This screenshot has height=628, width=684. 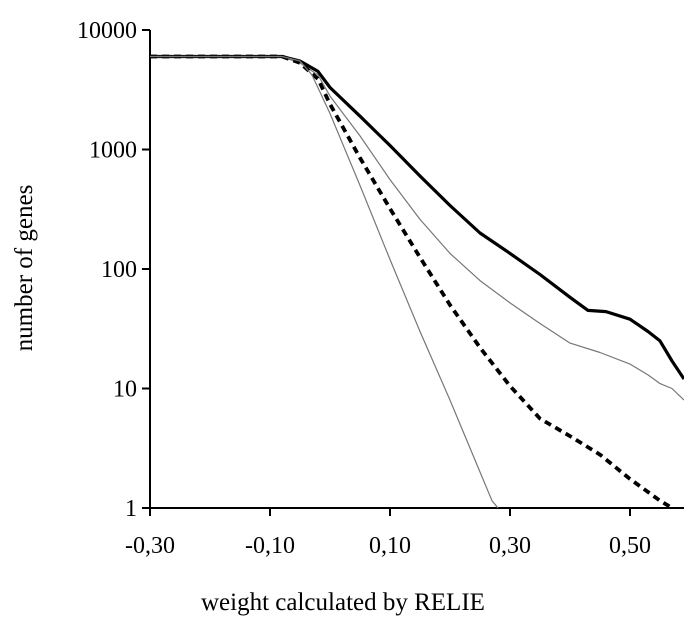 I want to click on y-ticks: 1 10 100 1000 10000, so click(x=113, y=270).